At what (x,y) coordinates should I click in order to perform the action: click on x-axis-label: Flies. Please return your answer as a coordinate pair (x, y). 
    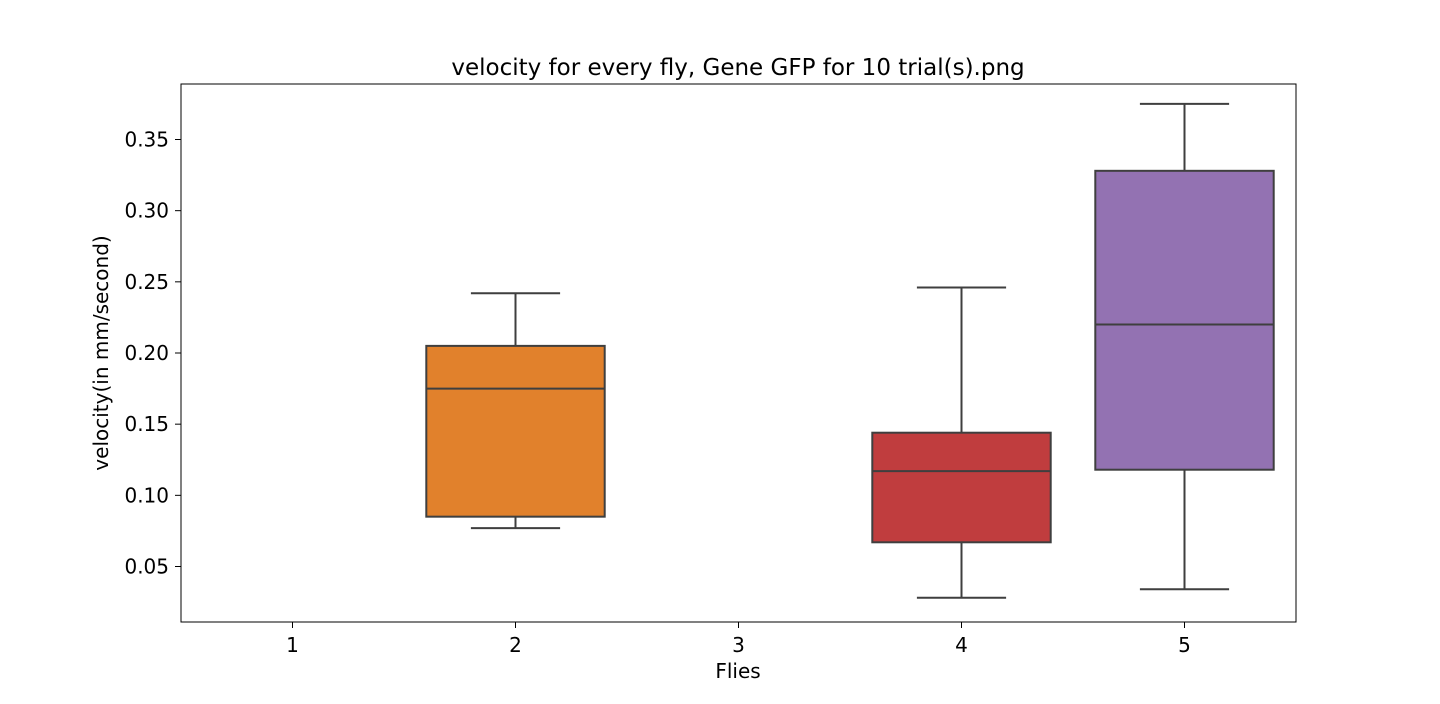
    Looking at the image, I should click on (737, 671).